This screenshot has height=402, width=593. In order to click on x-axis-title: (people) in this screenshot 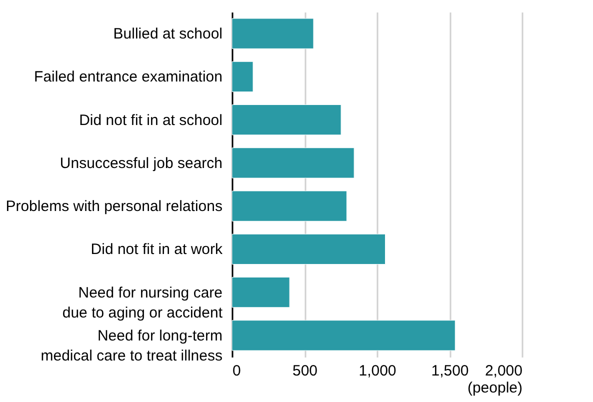, I will do `click(494, 388)`.